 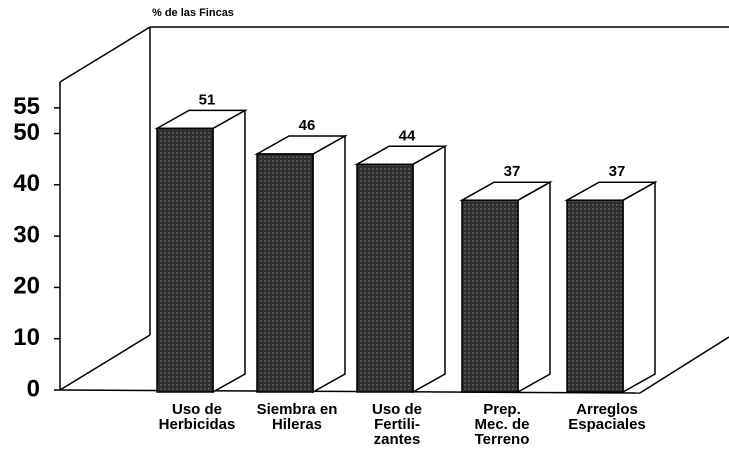 I want to click on y-tick-label: 40, so click(x=26, y=183).